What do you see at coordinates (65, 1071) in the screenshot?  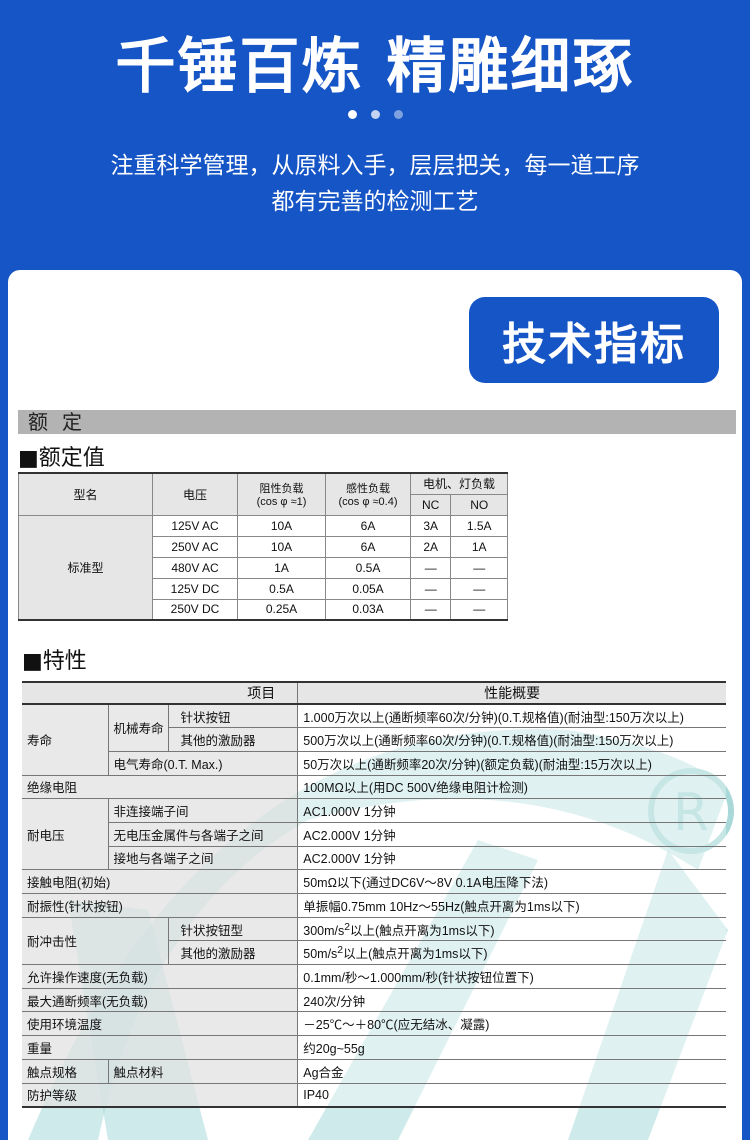 I see `row-label: 触点规格` at bounding box center [65, 1071].